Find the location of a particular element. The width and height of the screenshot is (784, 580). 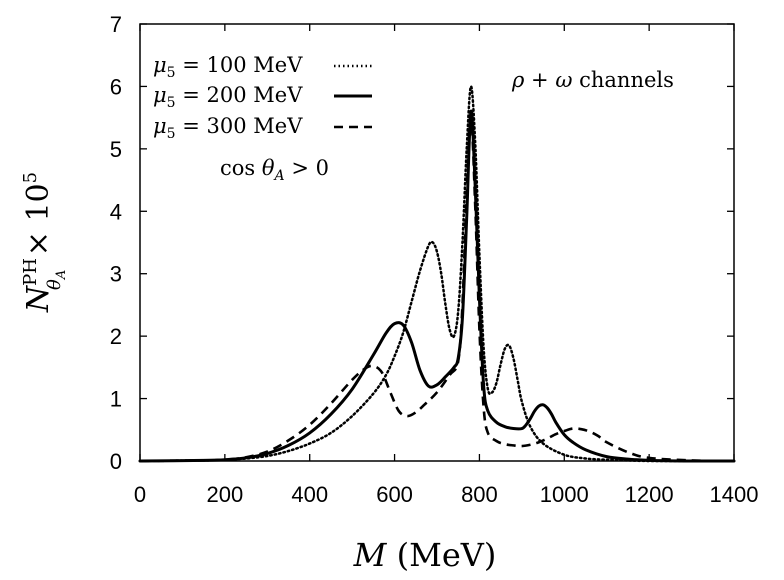

x-tick-label-1200: 1200 is located at coordinates (649, 494).